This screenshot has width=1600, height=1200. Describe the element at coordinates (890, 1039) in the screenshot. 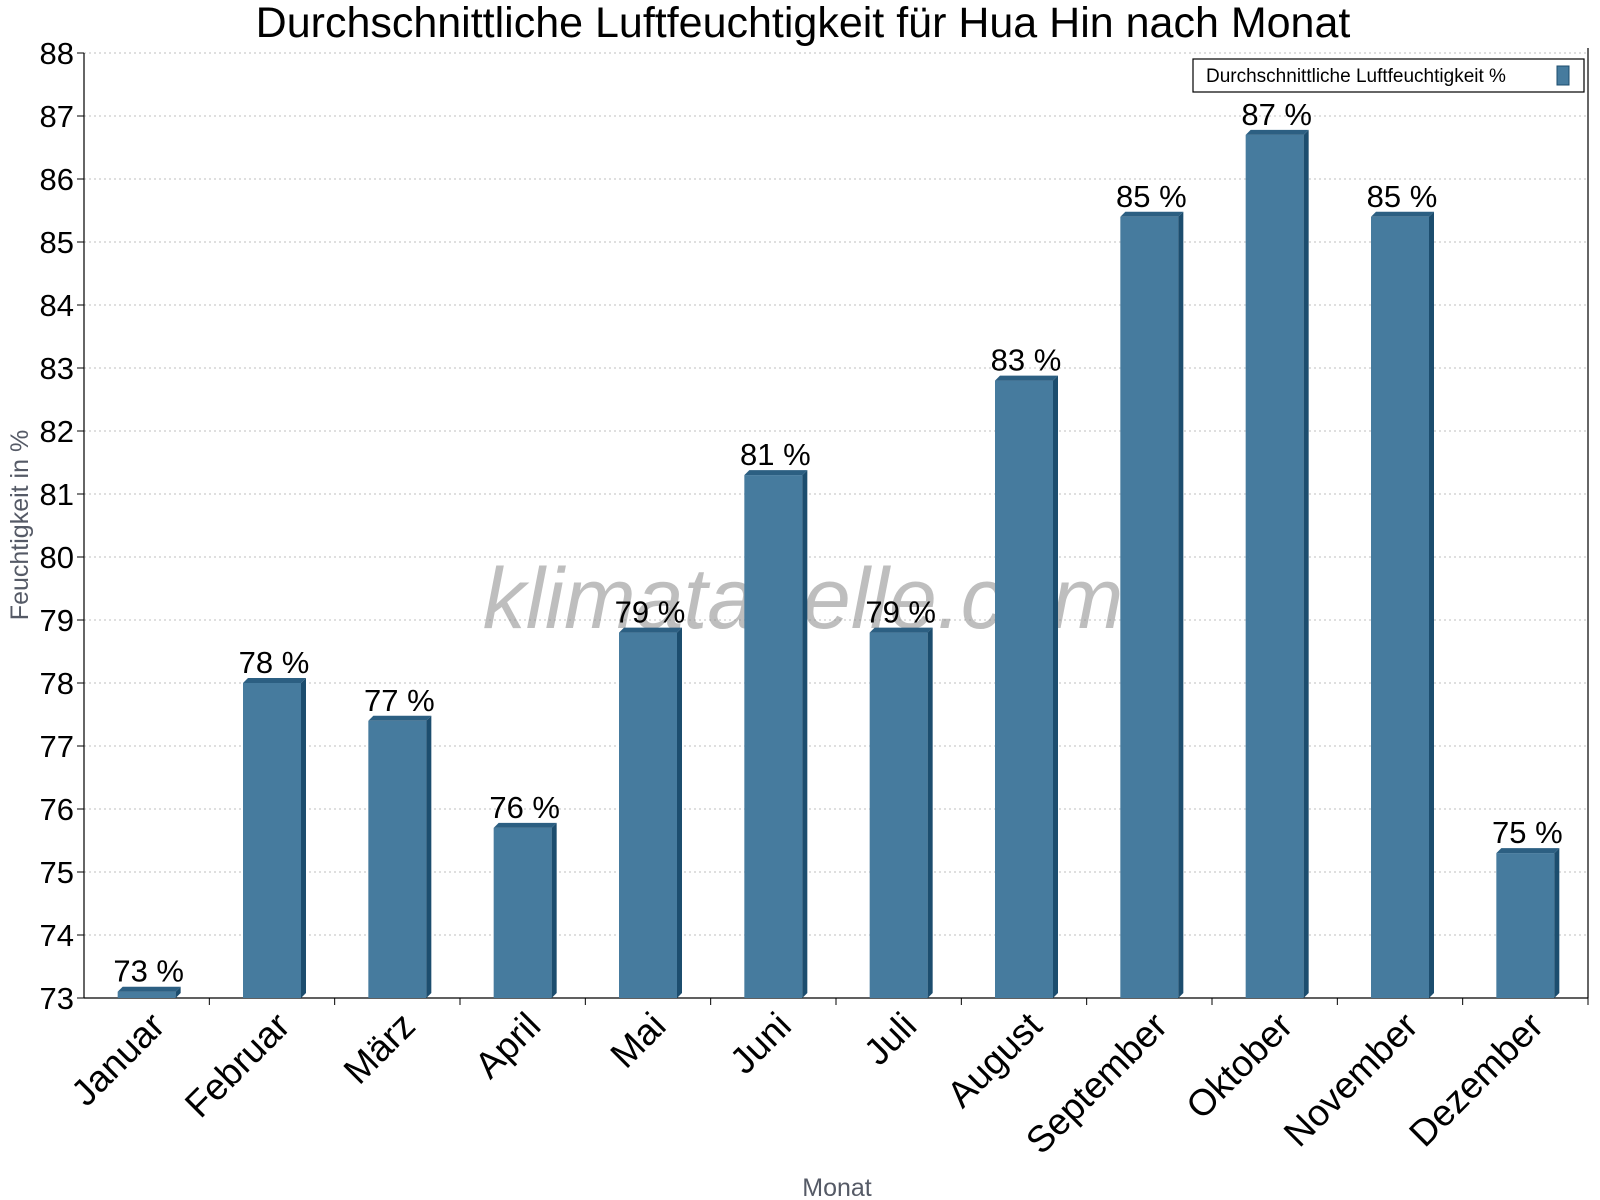

I see `x-tick-label: Juli` at that location.